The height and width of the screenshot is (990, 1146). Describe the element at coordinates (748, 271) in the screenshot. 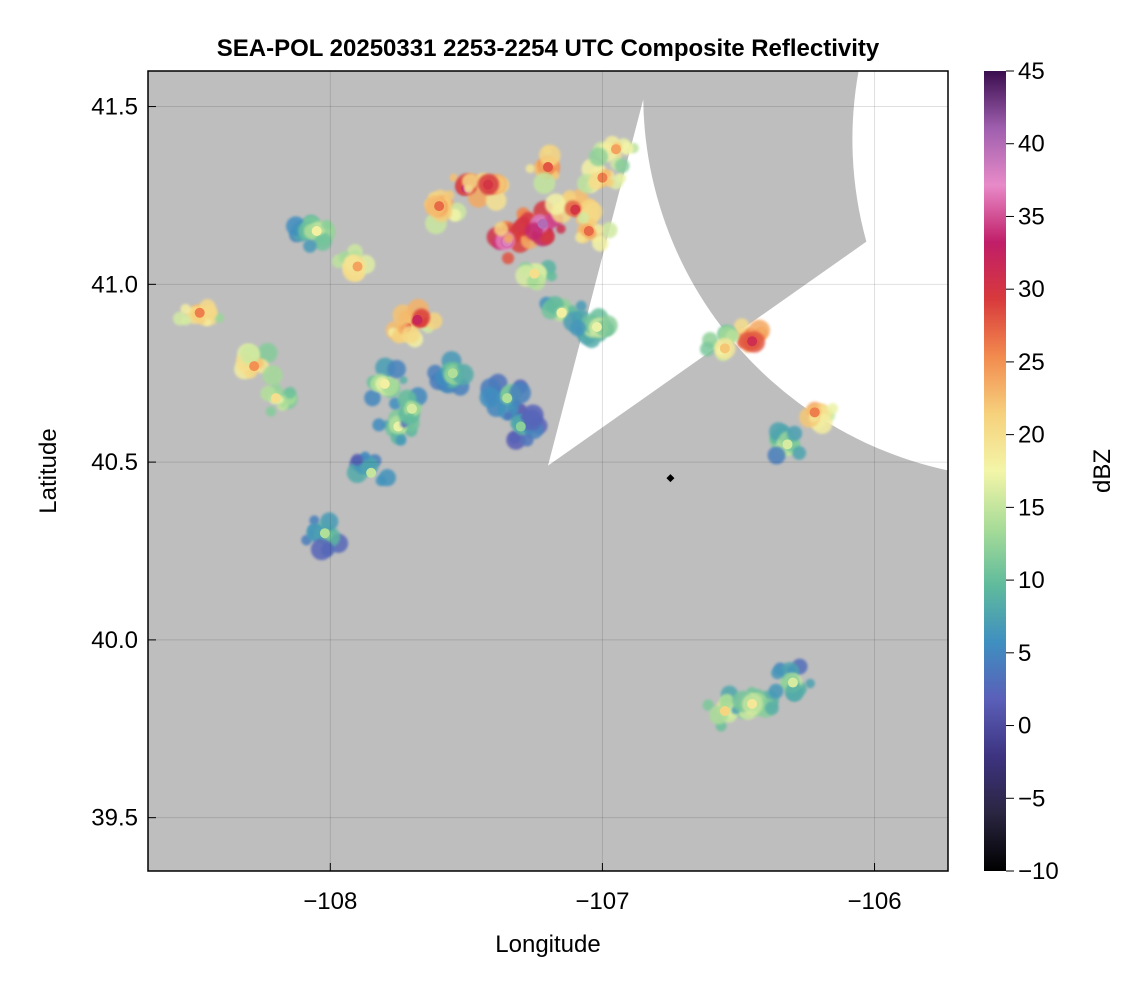

I see `radar-coverage-area` at that location.